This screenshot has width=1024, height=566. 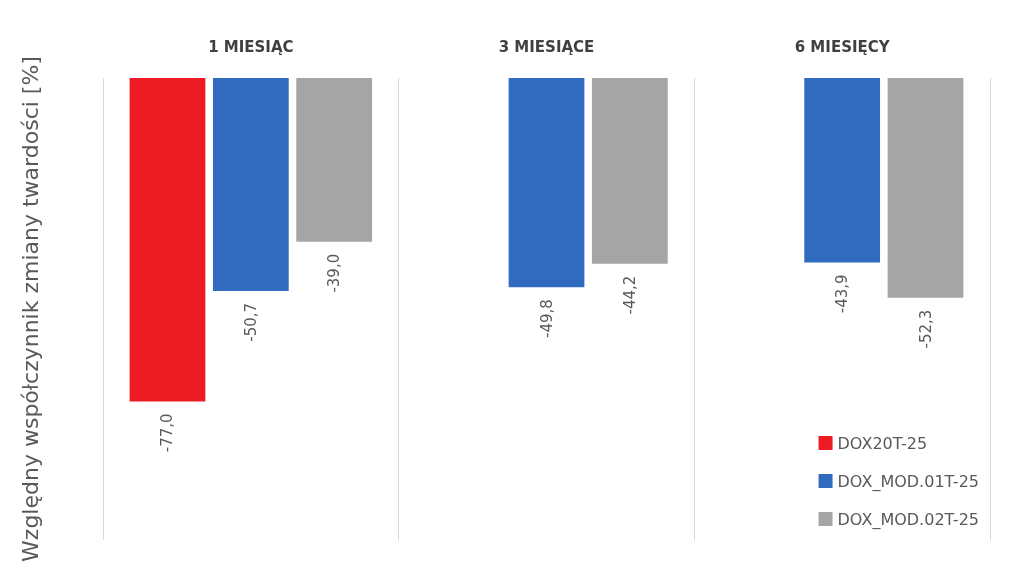 What do you see at coordinates (251, 46) in the screenshot?
I see `x-tick-label: 1 MIESIĄC` at bounding box center [251, 46].